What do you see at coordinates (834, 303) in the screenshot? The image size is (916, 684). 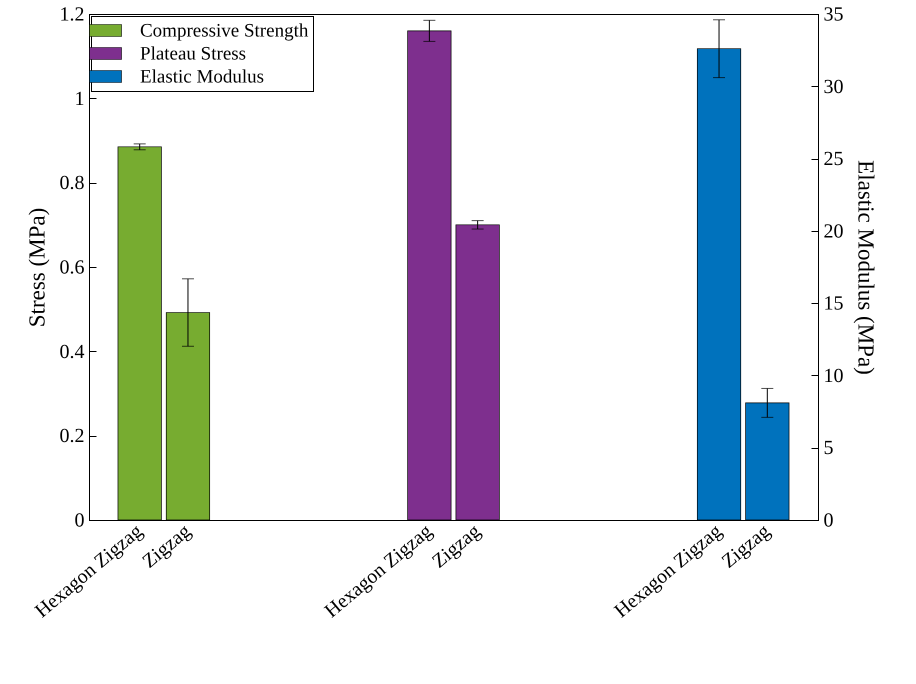 I see `y2-tick-label: 15` at bounding box center [834, 303].